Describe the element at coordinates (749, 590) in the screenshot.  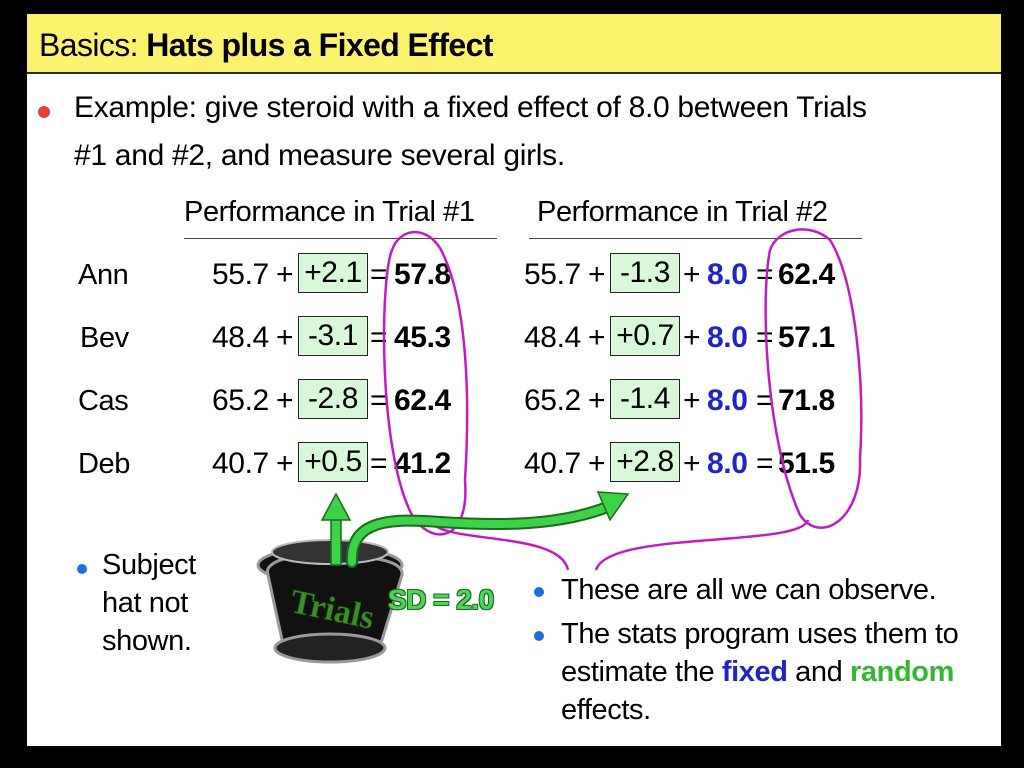
I see `right-note-1: These are all we can observe.` at that location.